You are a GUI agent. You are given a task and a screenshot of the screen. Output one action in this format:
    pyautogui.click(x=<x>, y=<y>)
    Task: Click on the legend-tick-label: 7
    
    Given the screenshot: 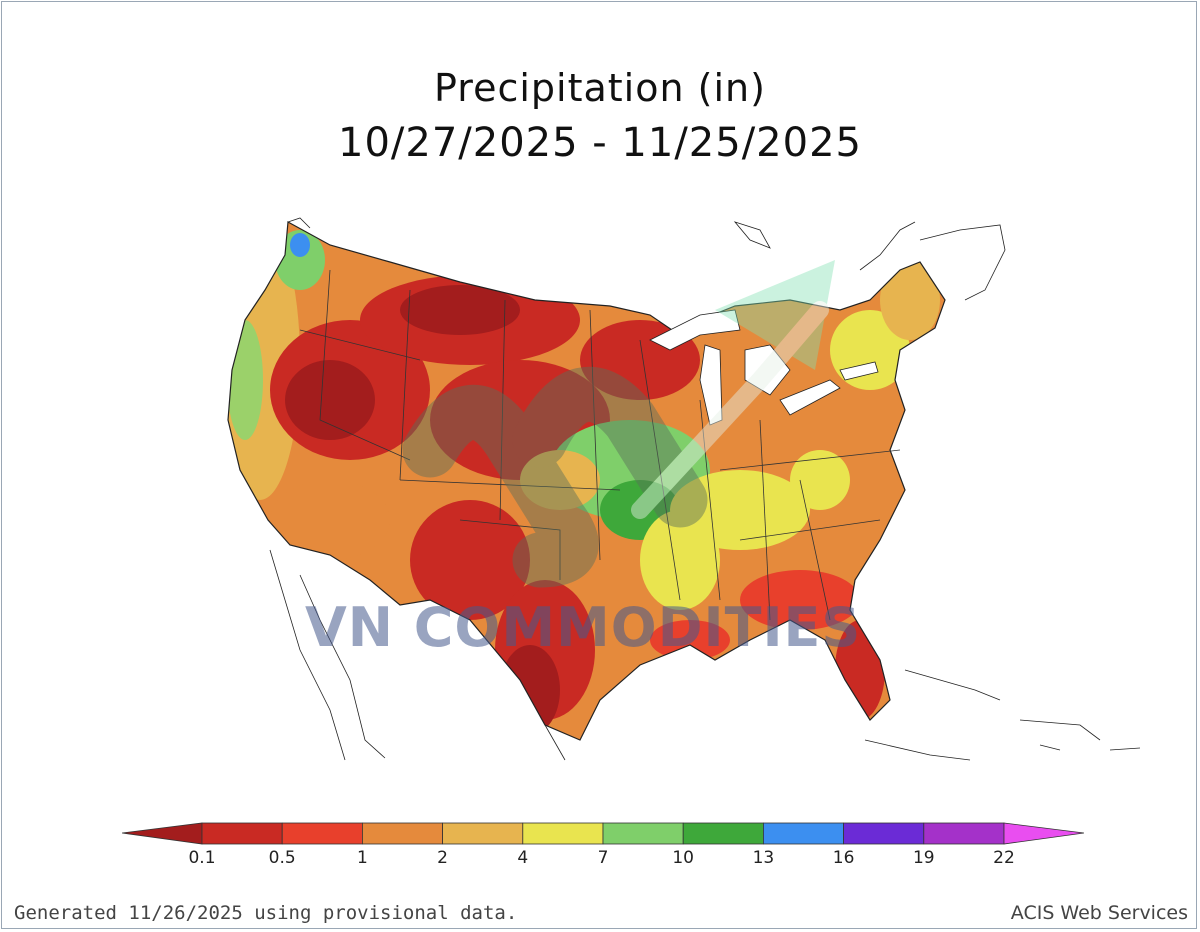 What is the action you would take?
    pyautogui.click(x=603, y=858)
    